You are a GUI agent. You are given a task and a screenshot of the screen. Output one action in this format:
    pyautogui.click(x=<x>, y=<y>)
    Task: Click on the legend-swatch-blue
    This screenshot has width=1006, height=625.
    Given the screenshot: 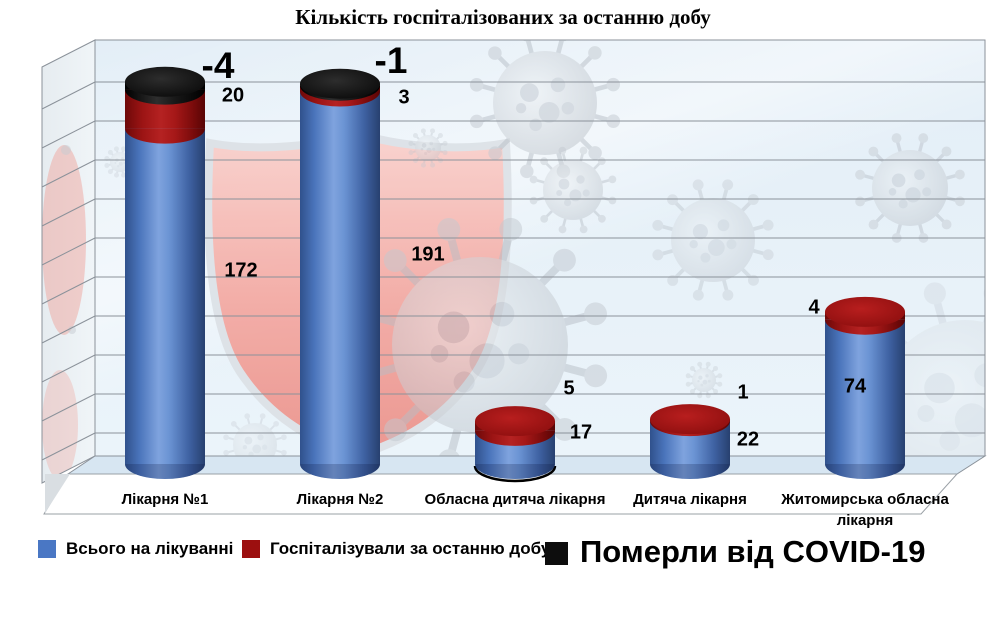 What is the action you would take?
    pyautogui.click(x=47, y=549)
    